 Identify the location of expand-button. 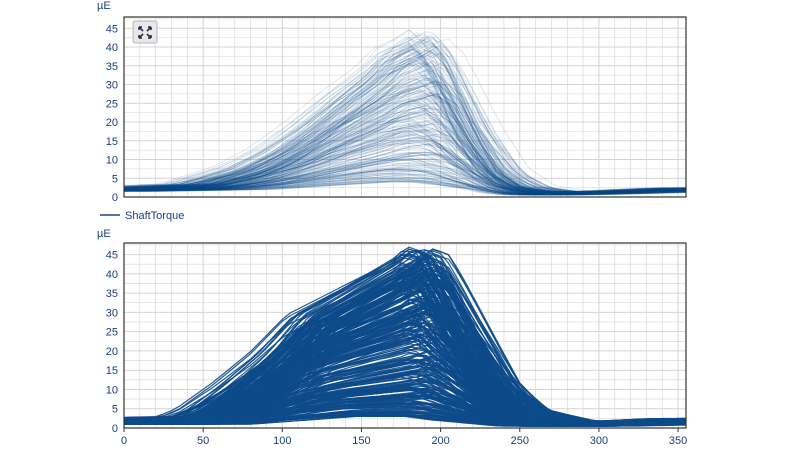
(145, 32).